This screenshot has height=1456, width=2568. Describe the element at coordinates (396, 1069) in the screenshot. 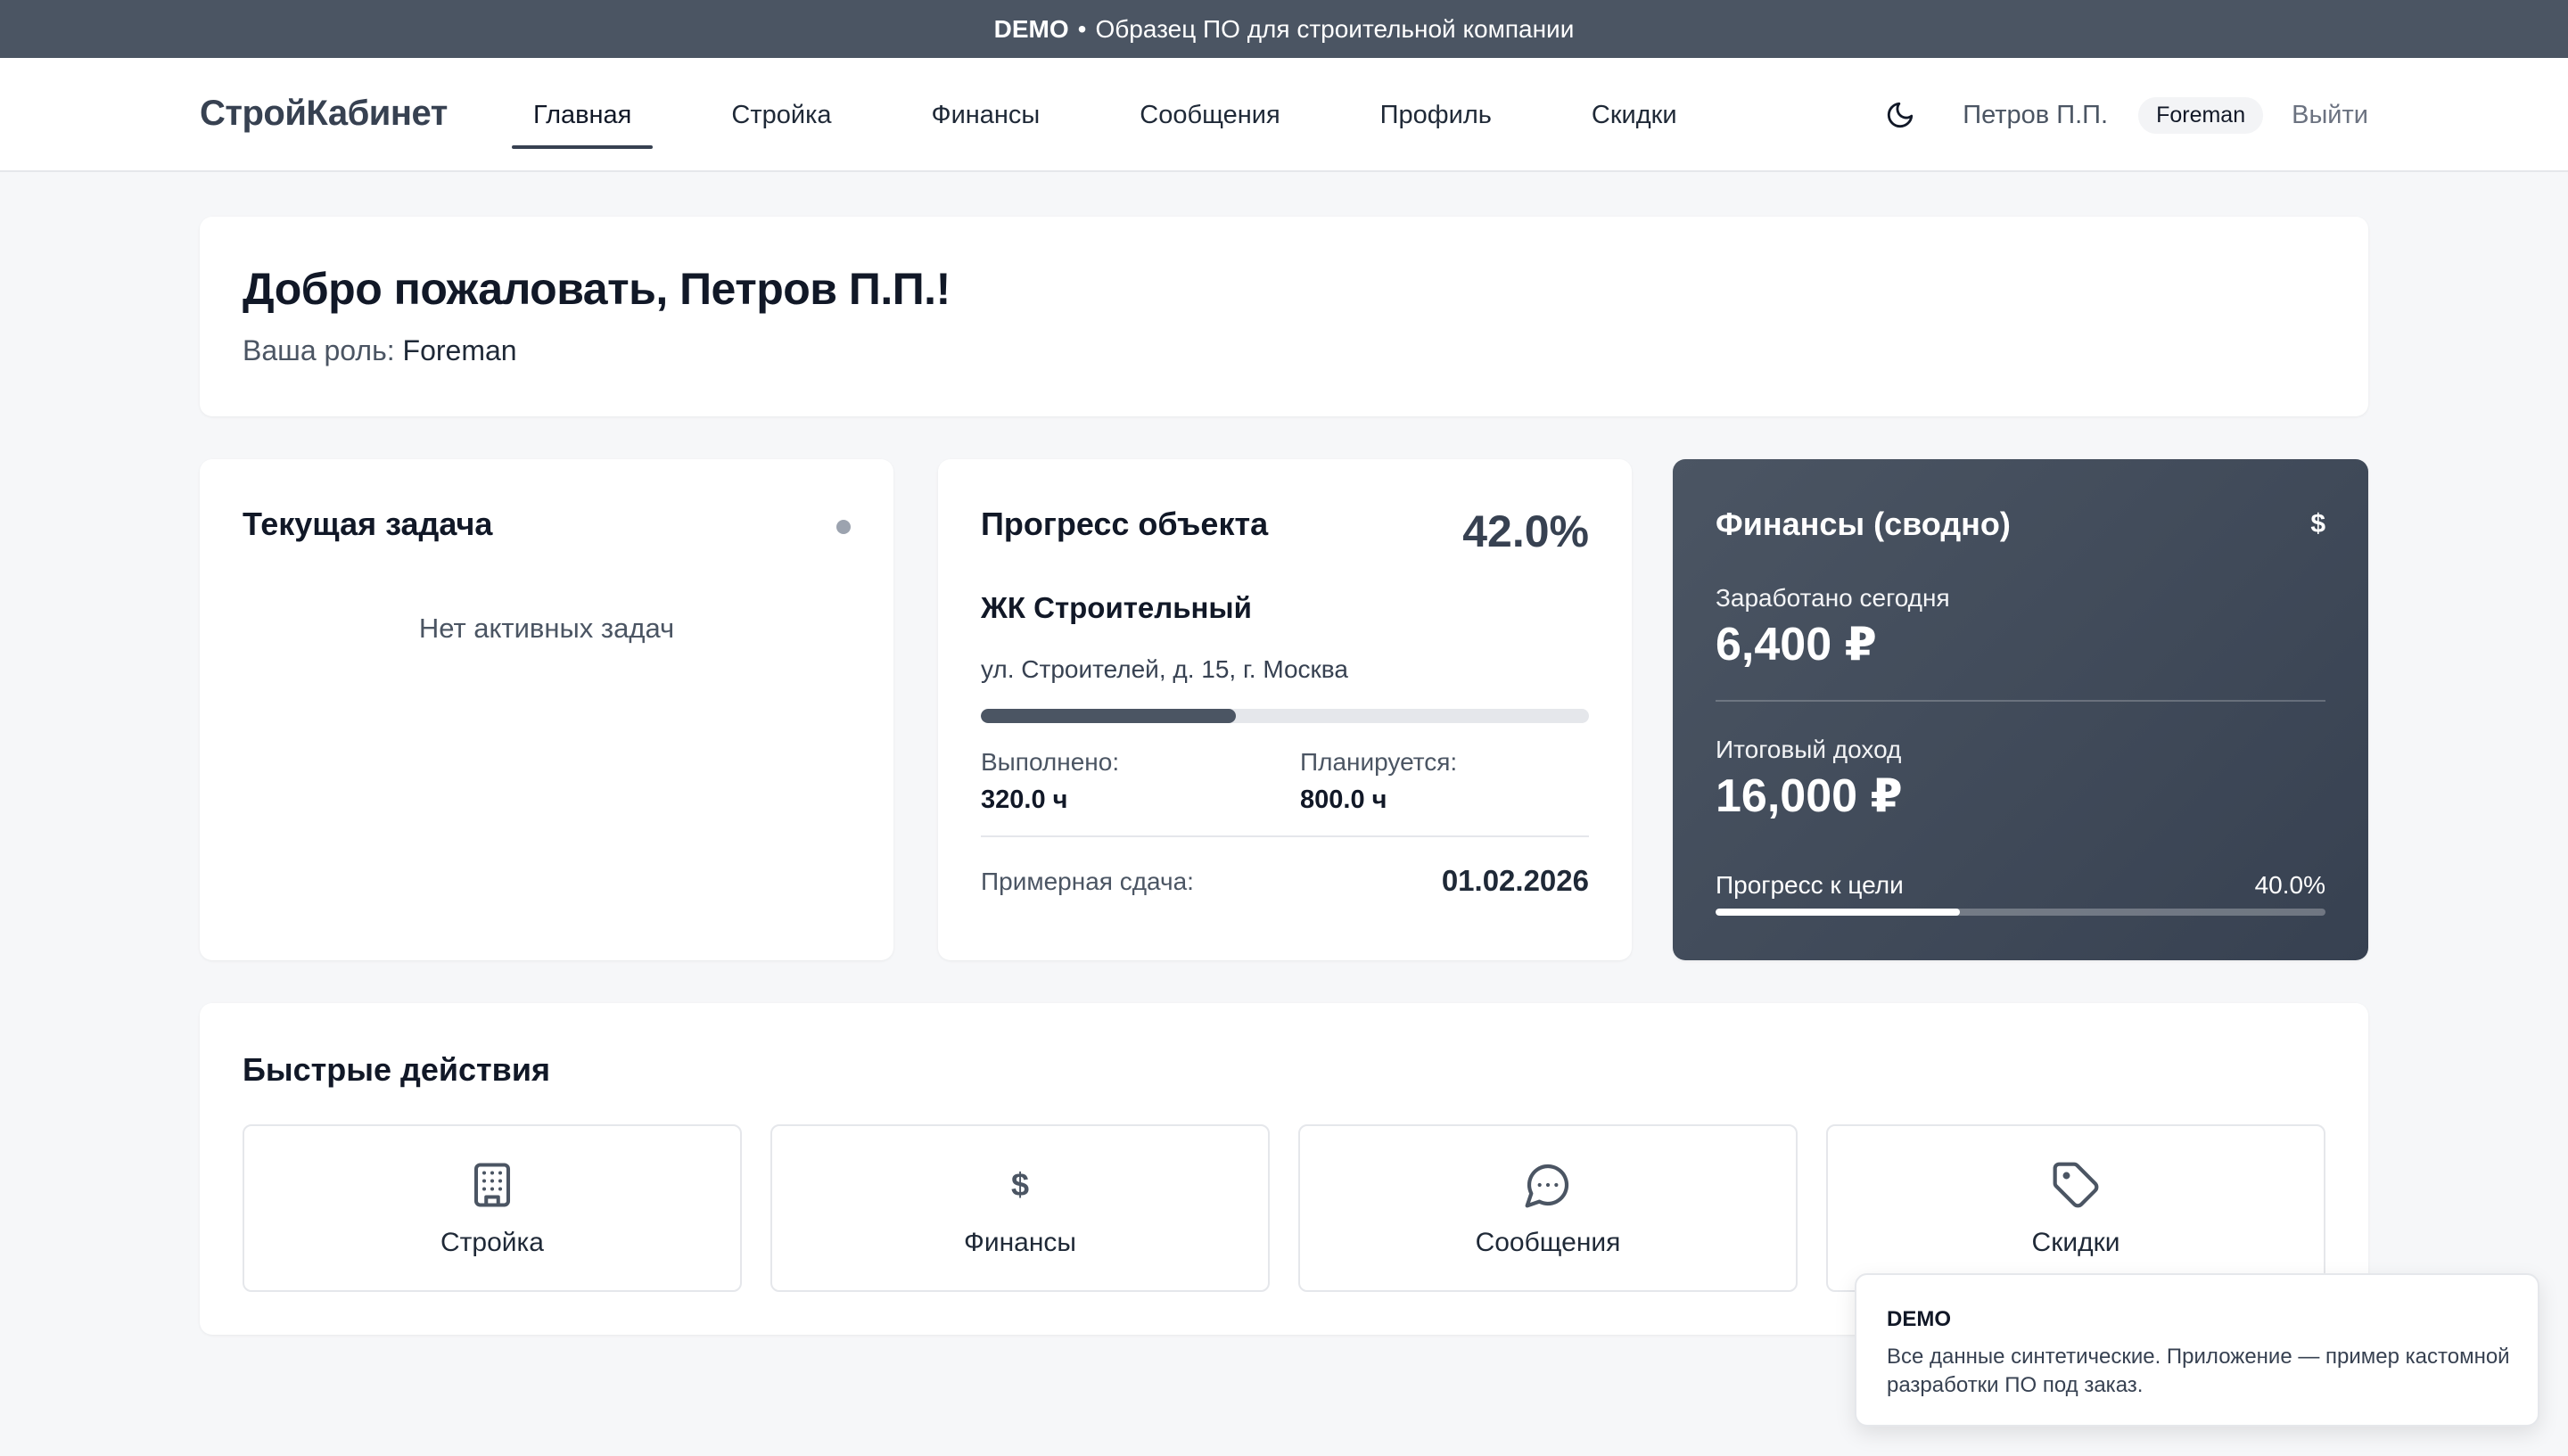

I see `quick-actions-title: Быстрые действия` at that location.